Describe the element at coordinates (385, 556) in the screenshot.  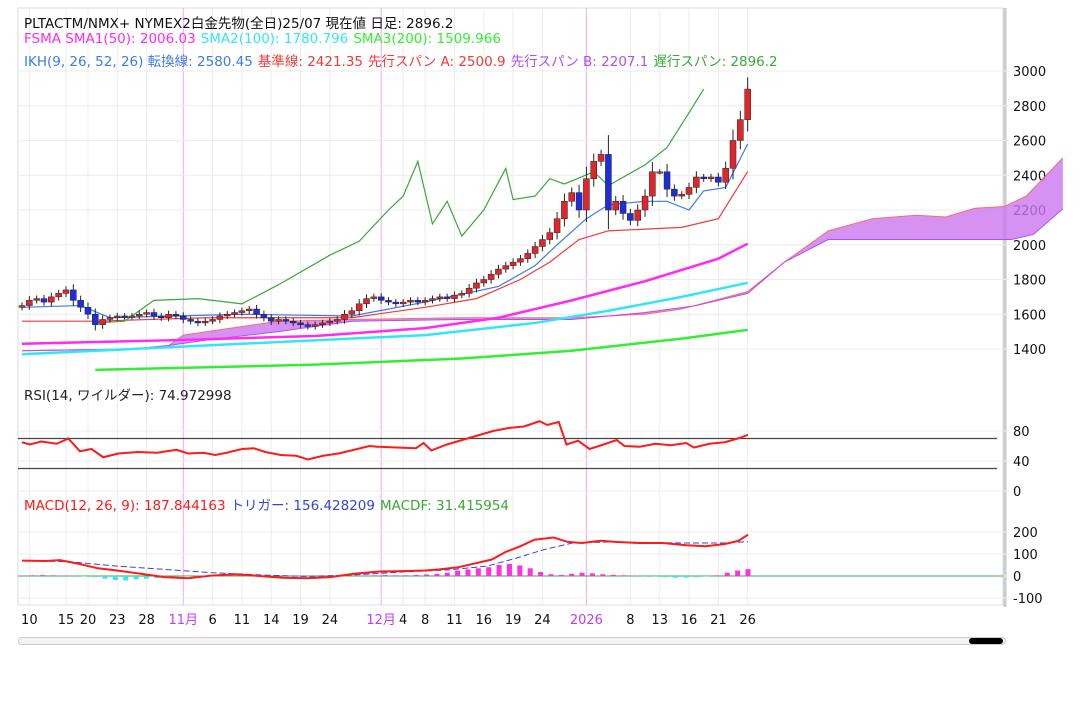
I see `macd-line` at that location.